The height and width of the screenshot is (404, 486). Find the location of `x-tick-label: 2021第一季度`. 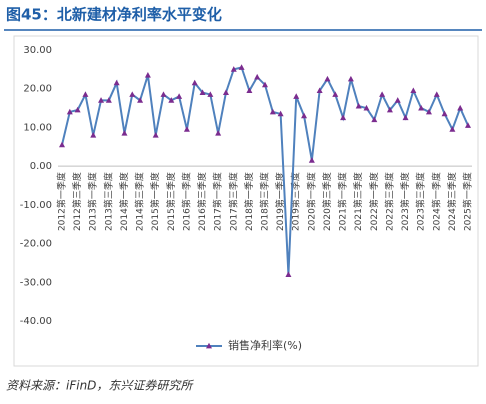

x-tick-label: 2021第一季度 is located at coordinates (343, 201).